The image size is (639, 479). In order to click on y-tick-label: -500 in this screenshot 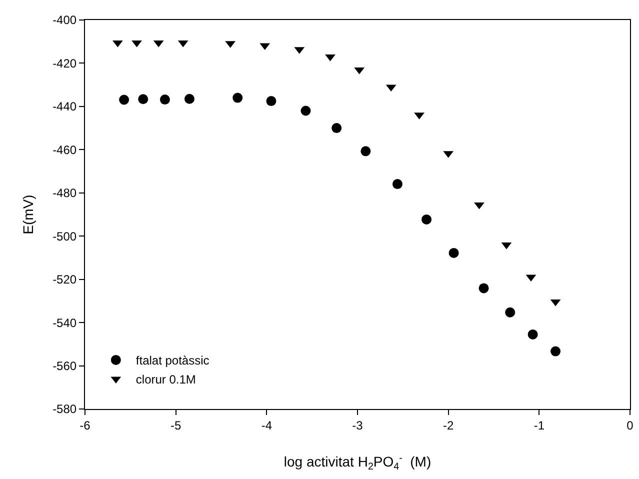, I will do `click(64, 236)`.